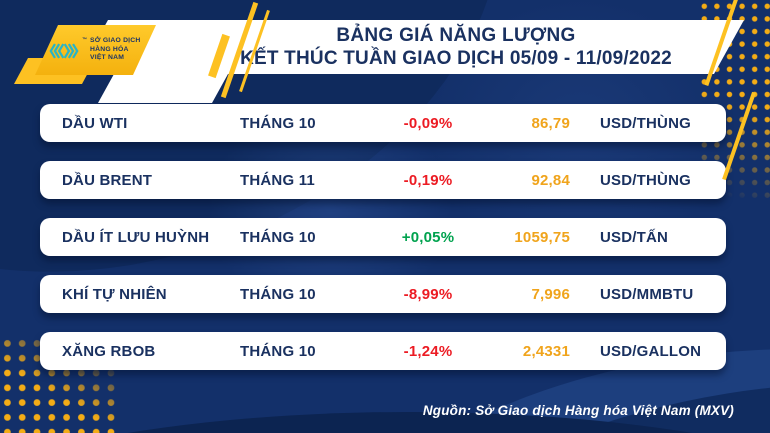 This screenshot has width=770, height=433. I want to click on contract-month: THÁNG 11, so click(277, 180).